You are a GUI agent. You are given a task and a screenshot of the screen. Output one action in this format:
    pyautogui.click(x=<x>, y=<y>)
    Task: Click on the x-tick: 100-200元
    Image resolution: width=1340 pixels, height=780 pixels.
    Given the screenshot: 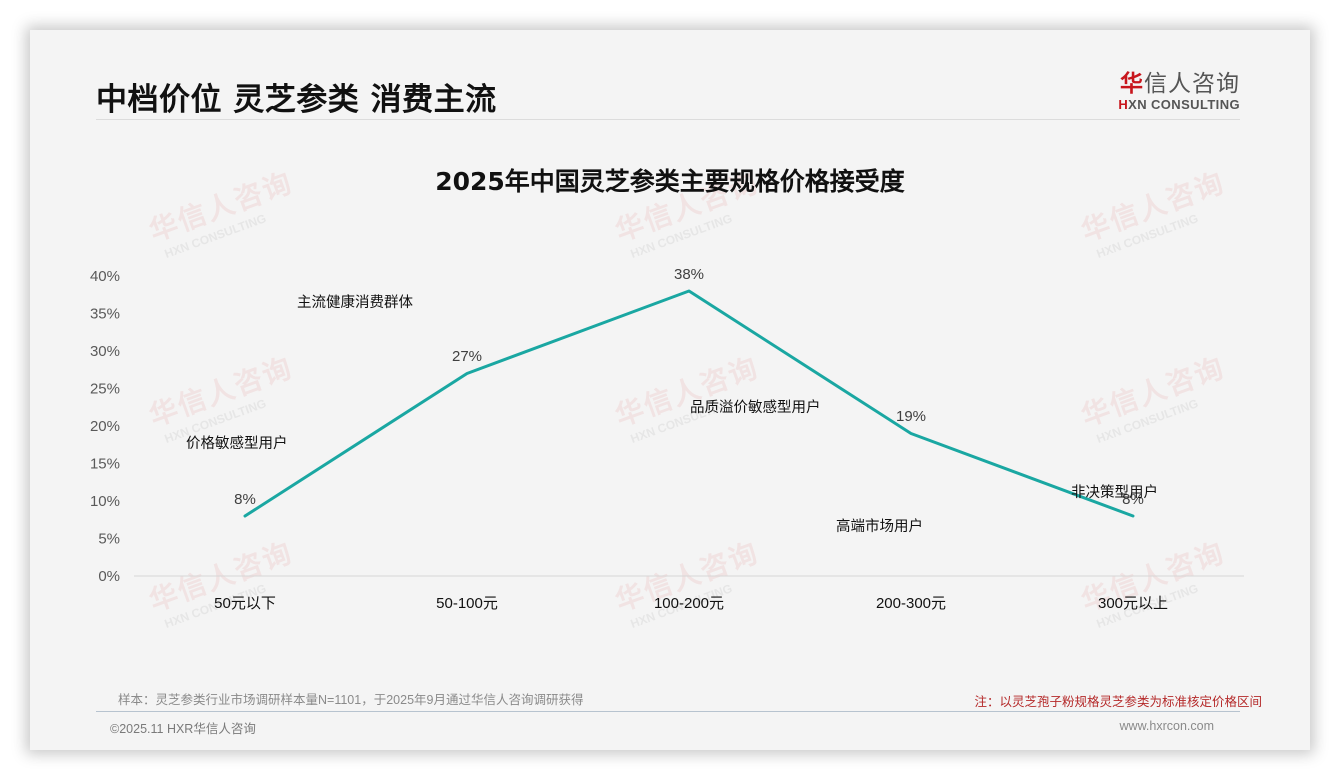 What is the action you would take?
    pyautogui.click(x=689, y=603)
    